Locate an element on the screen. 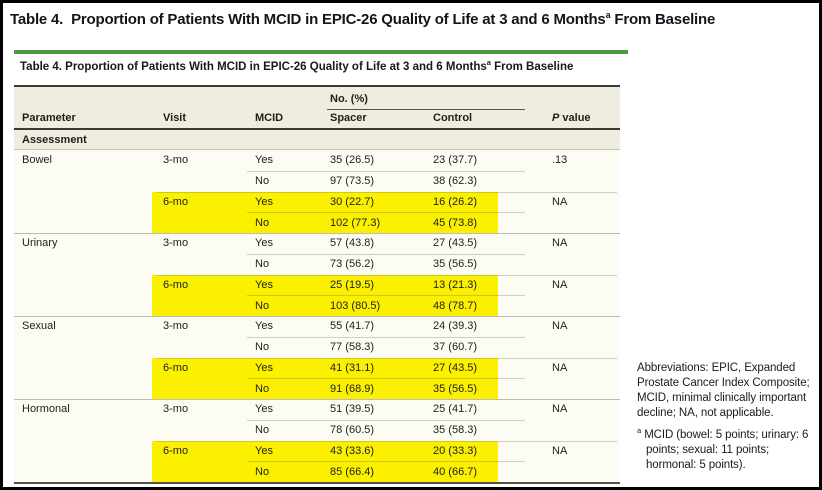  cell-spacer: 77 (58.3) is located at coordinates (352, 347).